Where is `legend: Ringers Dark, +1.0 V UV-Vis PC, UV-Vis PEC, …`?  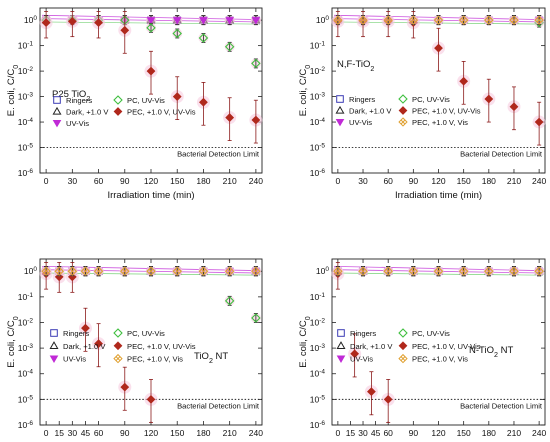 legend: Ringers Dark, +1.0 V UV-Vis PC, UV-Vis PEC, … is located at coordinates (122, 346).